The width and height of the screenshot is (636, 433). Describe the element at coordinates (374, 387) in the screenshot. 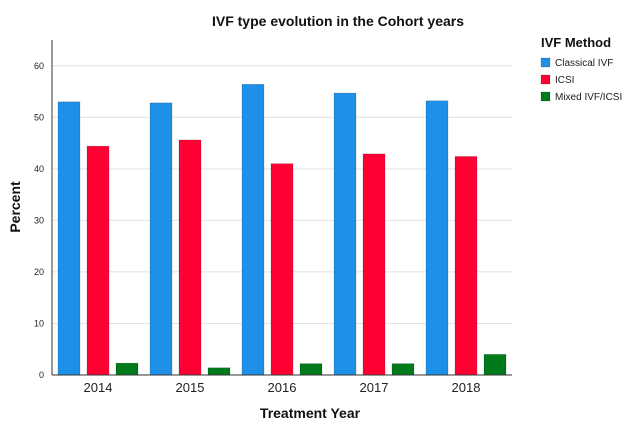

I see `x-tick-label: 2017` at that location.